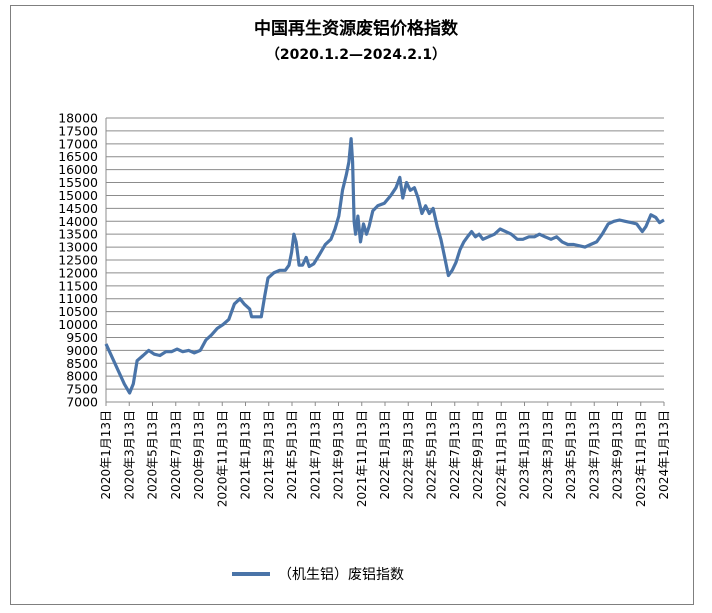 This screenshot has width=712, height=613. What do you see at coordinates (78, 118) in the screenshot?
I see `y-tick-label: 18000` at bounding box center [78, 118].